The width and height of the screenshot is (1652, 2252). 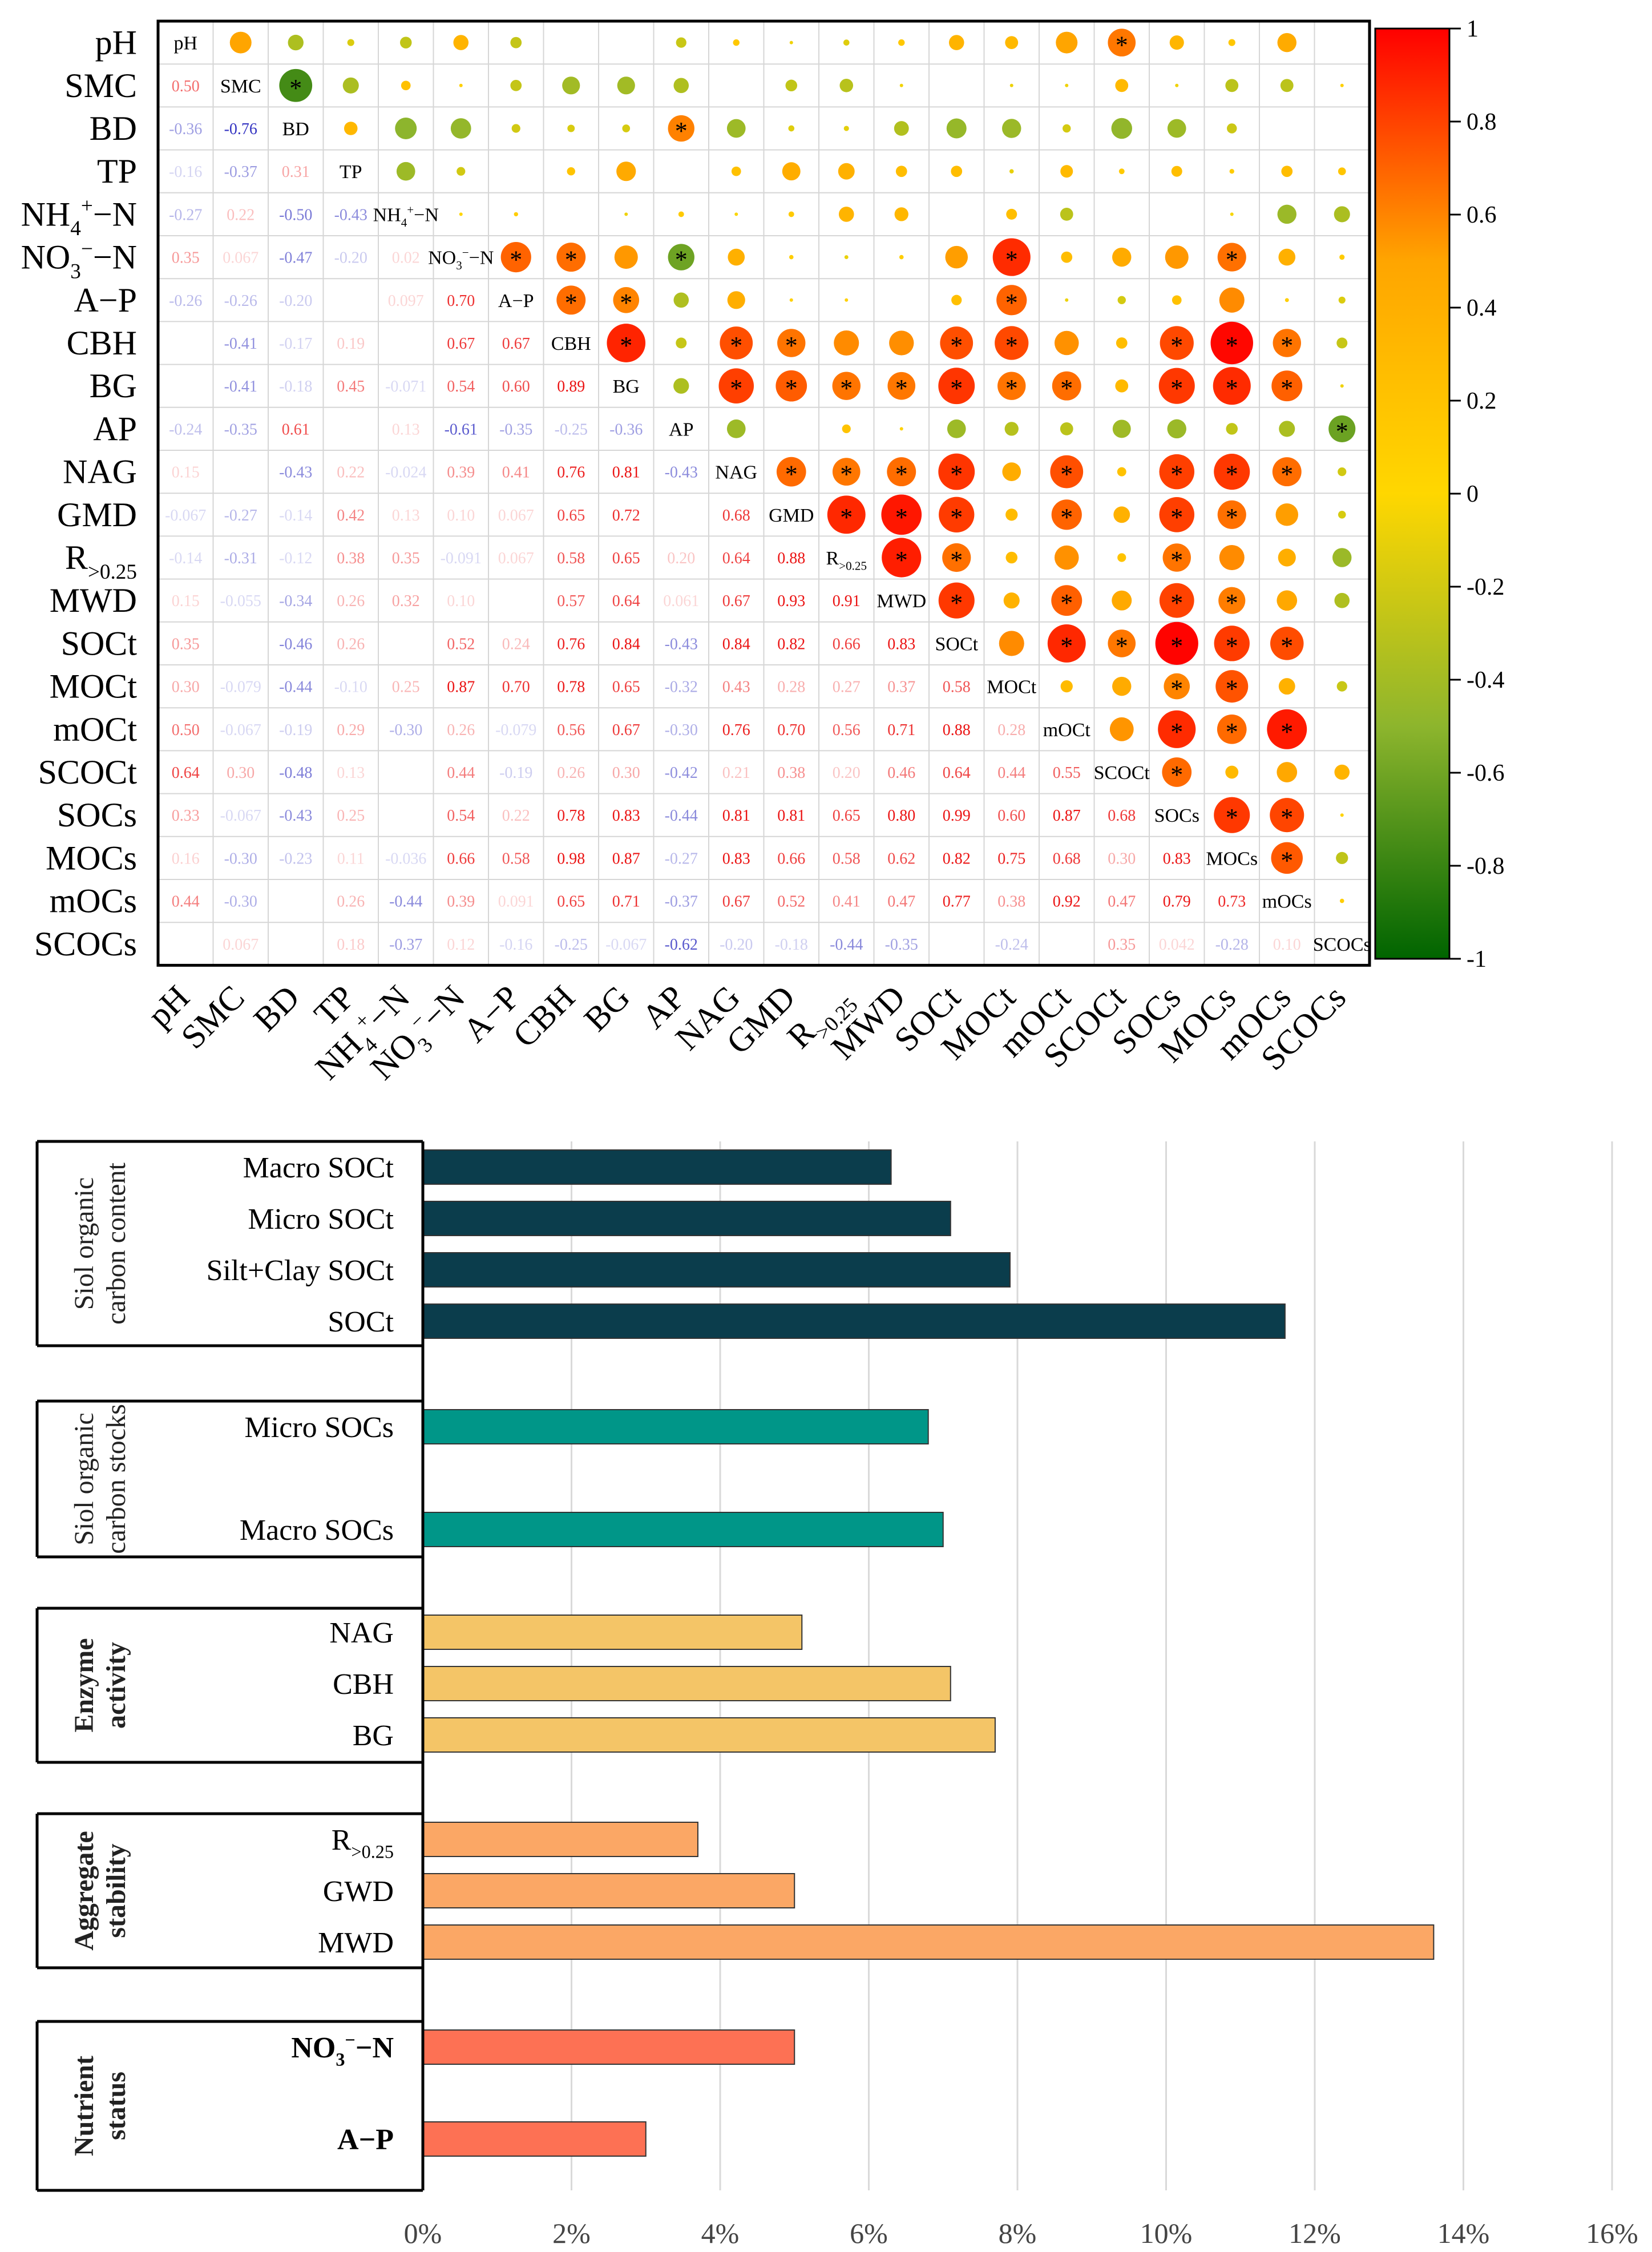 I want to click on label-part: 3, so click(x=459, y=266).